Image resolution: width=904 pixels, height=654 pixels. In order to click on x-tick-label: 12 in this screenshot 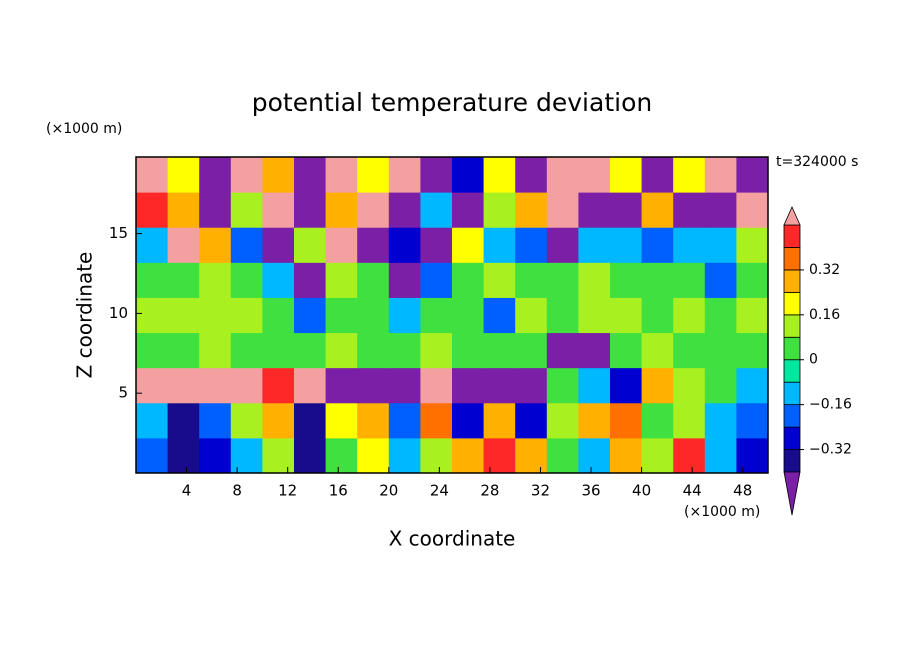, I will do `click(287, 491)`.